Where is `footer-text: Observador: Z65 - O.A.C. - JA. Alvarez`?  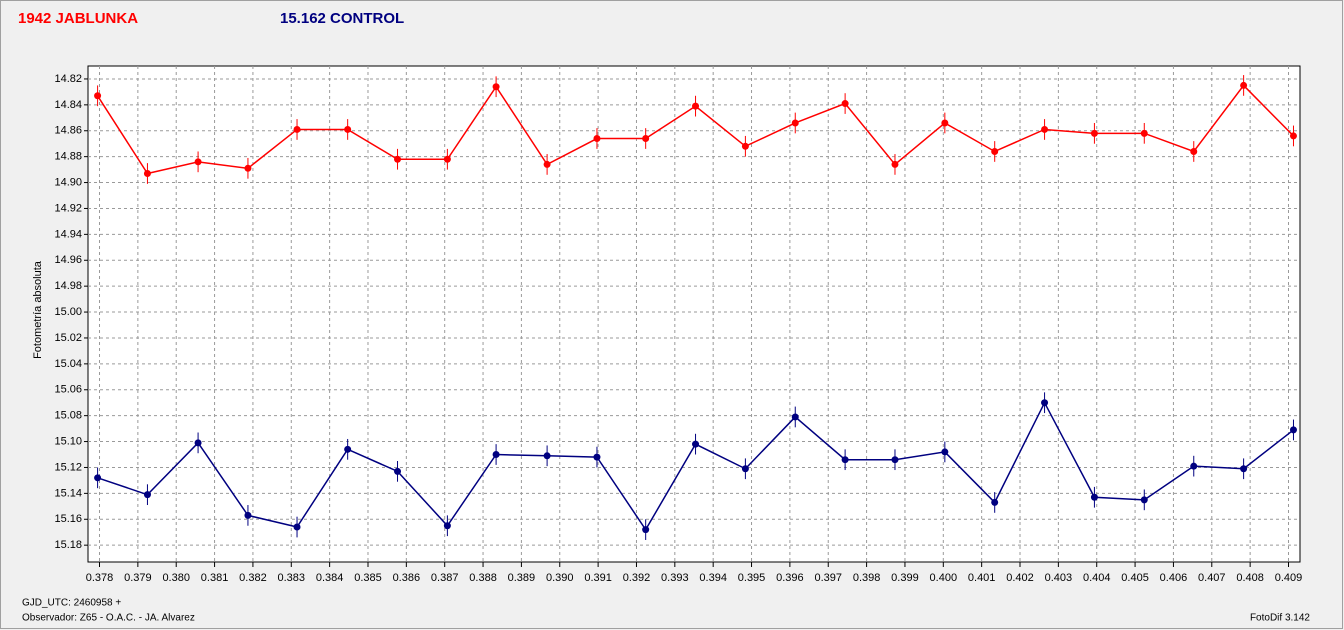
footer-text: Observador: Z65 - O.A.C. - JA. Alvarez is located at coordinates (108, 618).